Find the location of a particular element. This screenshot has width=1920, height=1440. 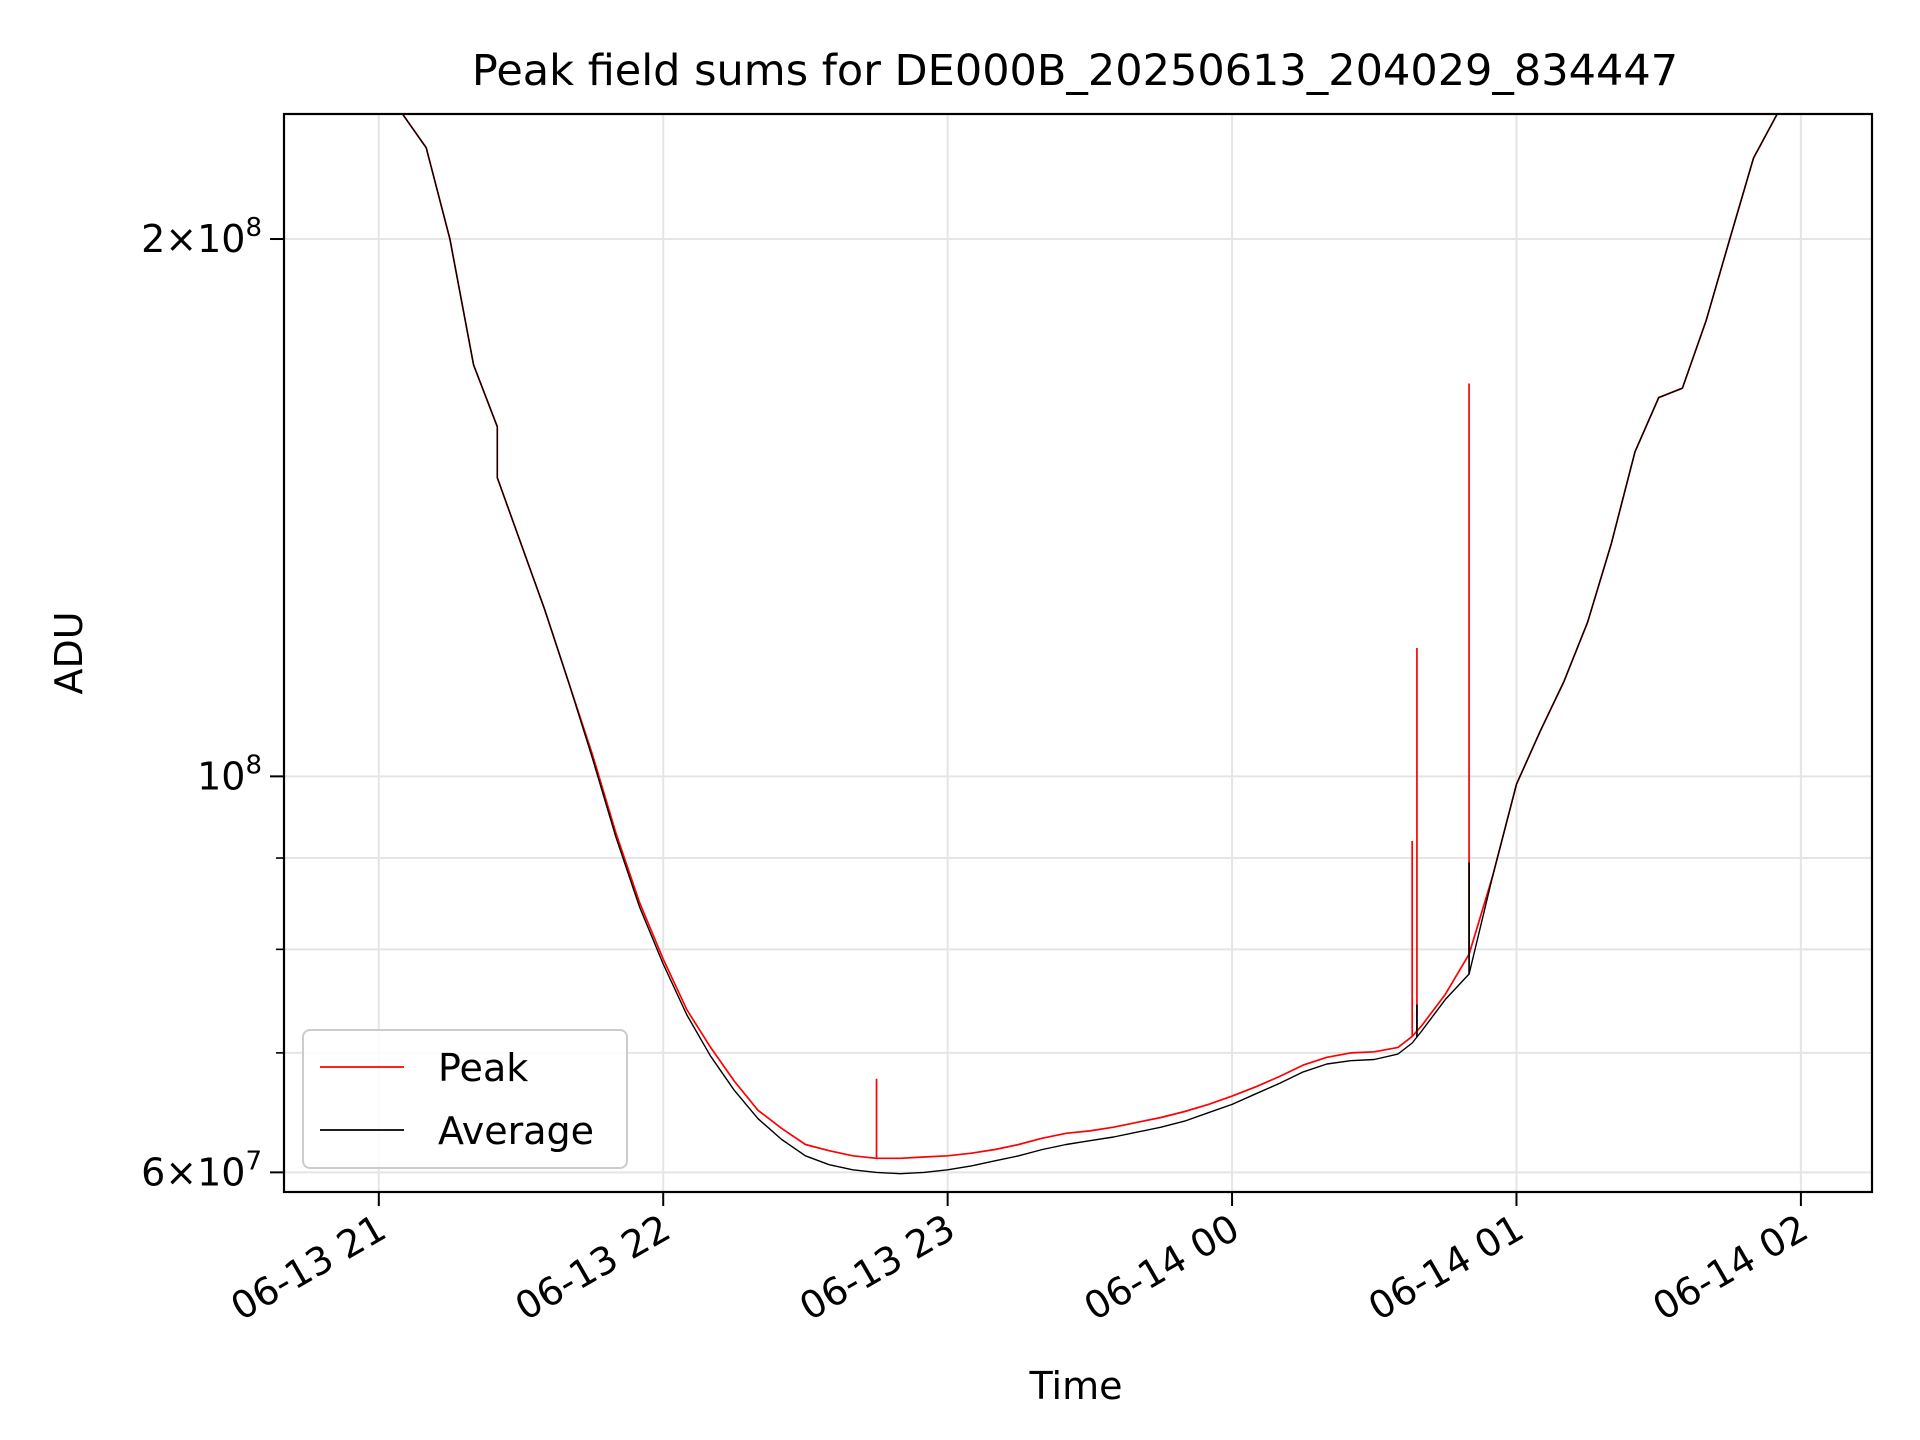

y-tick-label: 2×108 is located at coordinates (201, 237).